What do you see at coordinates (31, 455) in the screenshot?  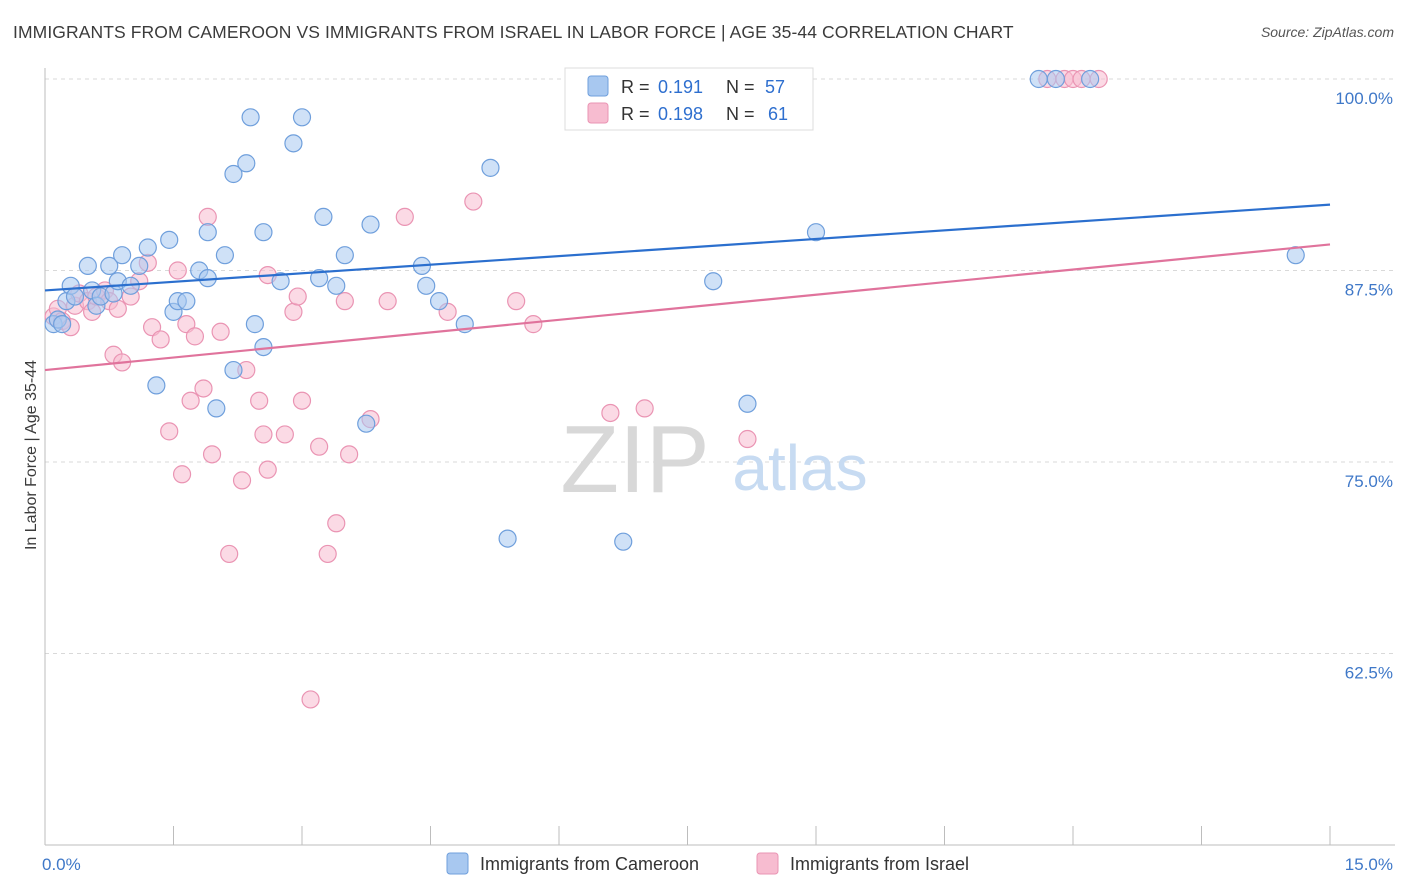 I see `y-axis-title: In Labor Force | Age 35-44` at bounding box center [31, 455].